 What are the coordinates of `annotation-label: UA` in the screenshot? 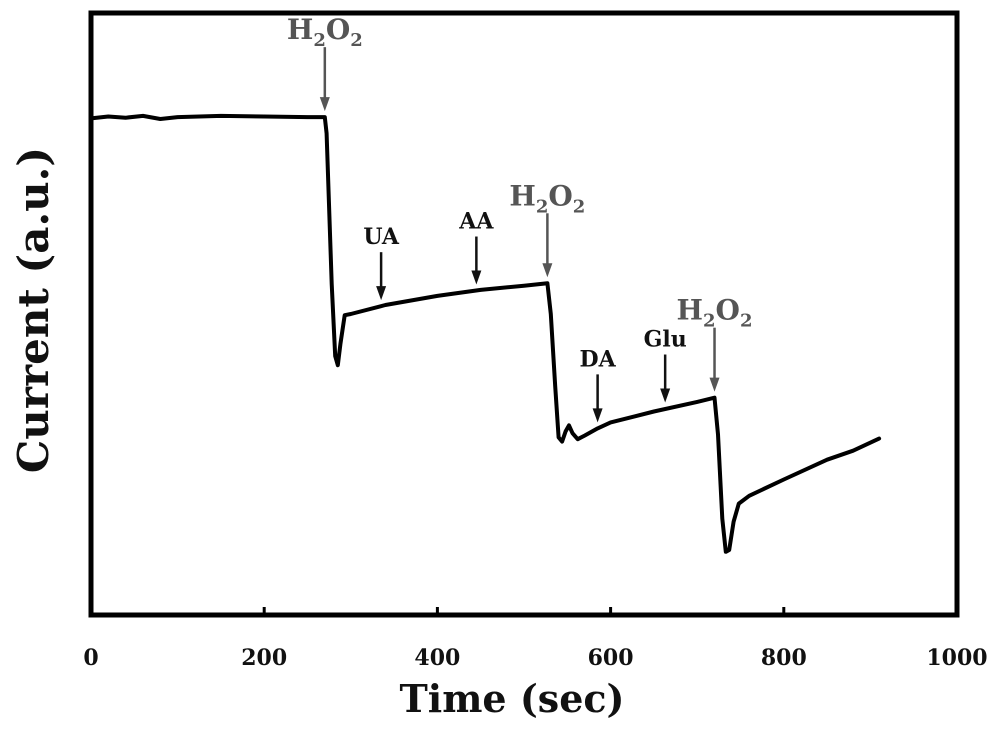 It's located at (381, 237).